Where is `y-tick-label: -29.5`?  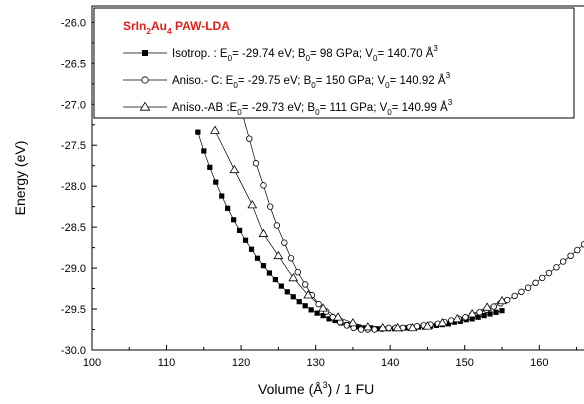 y-tick-label: -29.5 is located at coordinates (73, 310).